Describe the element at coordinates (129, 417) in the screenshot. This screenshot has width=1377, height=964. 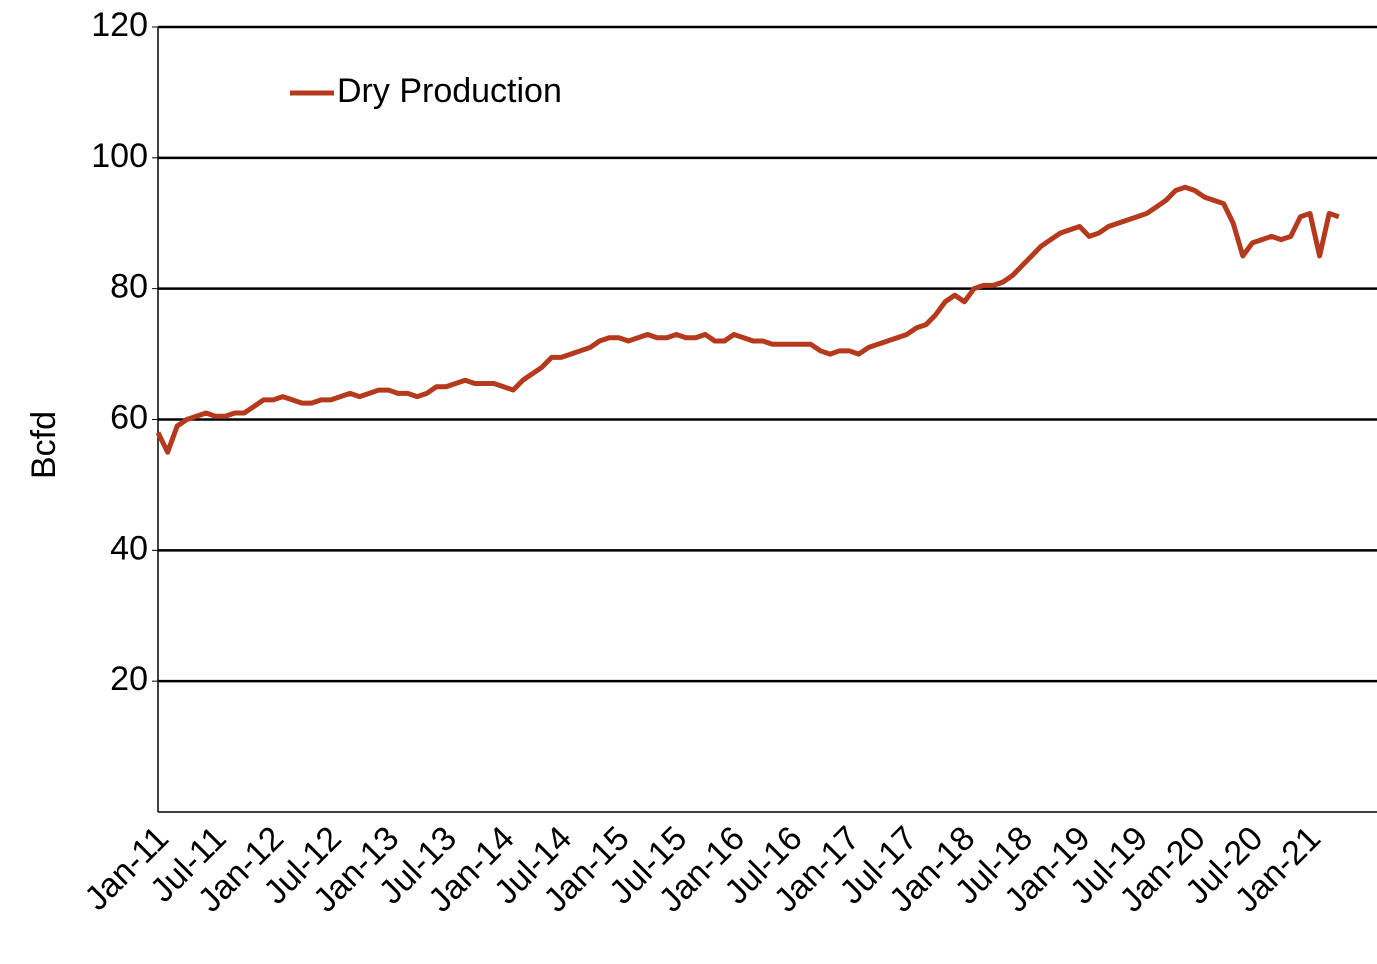
I see `y-tick-label: 60` at that location.